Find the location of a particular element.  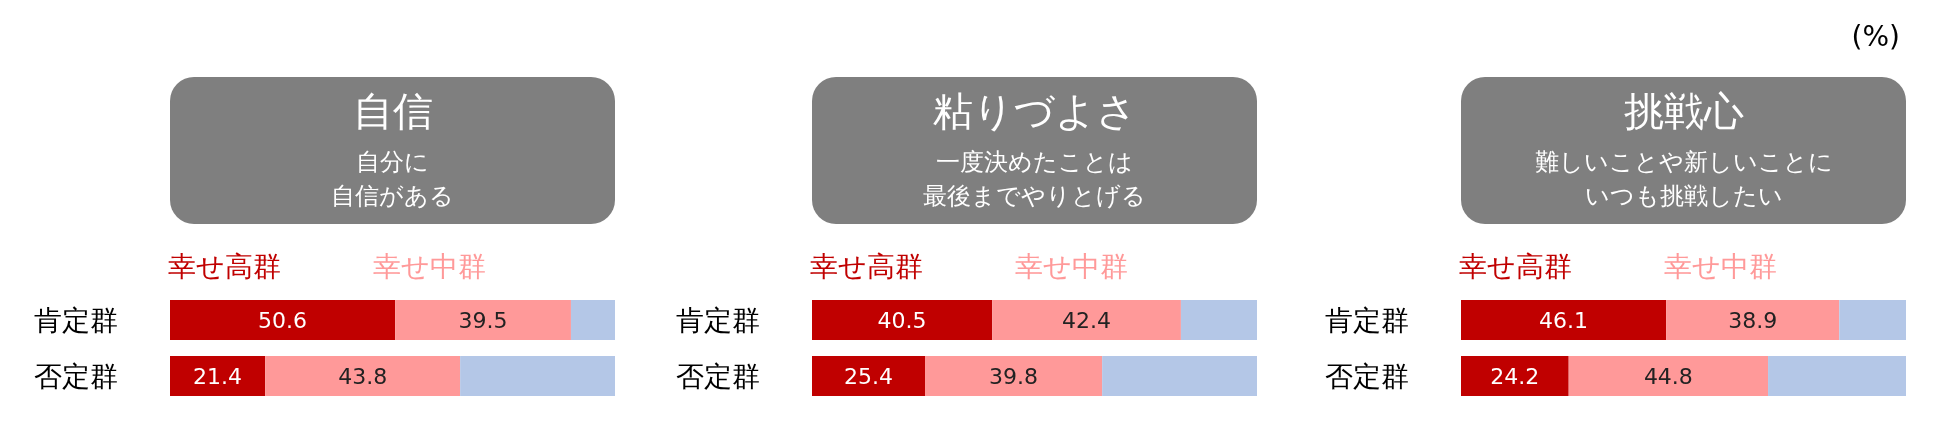

data-label: 25.4 is located at coordinates (869, 376).